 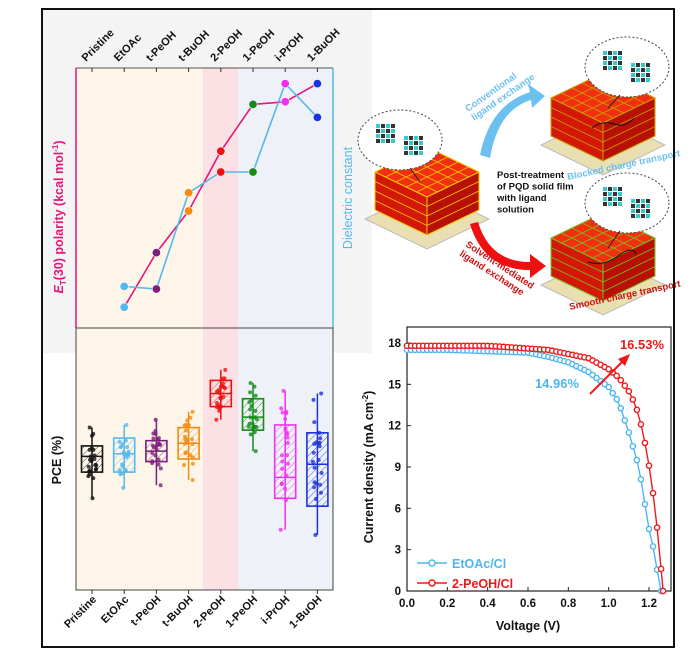 What do you see at coordinates (612, 256) in the screenshot?
I see `smooth-path` at bounding box center [612, 256].